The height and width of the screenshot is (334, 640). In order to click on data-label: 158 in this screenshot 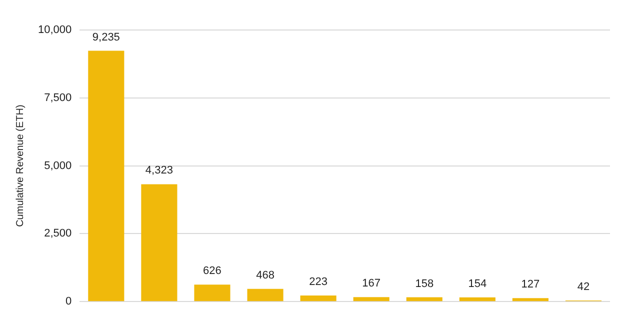, I will do `click(424, 284)`.